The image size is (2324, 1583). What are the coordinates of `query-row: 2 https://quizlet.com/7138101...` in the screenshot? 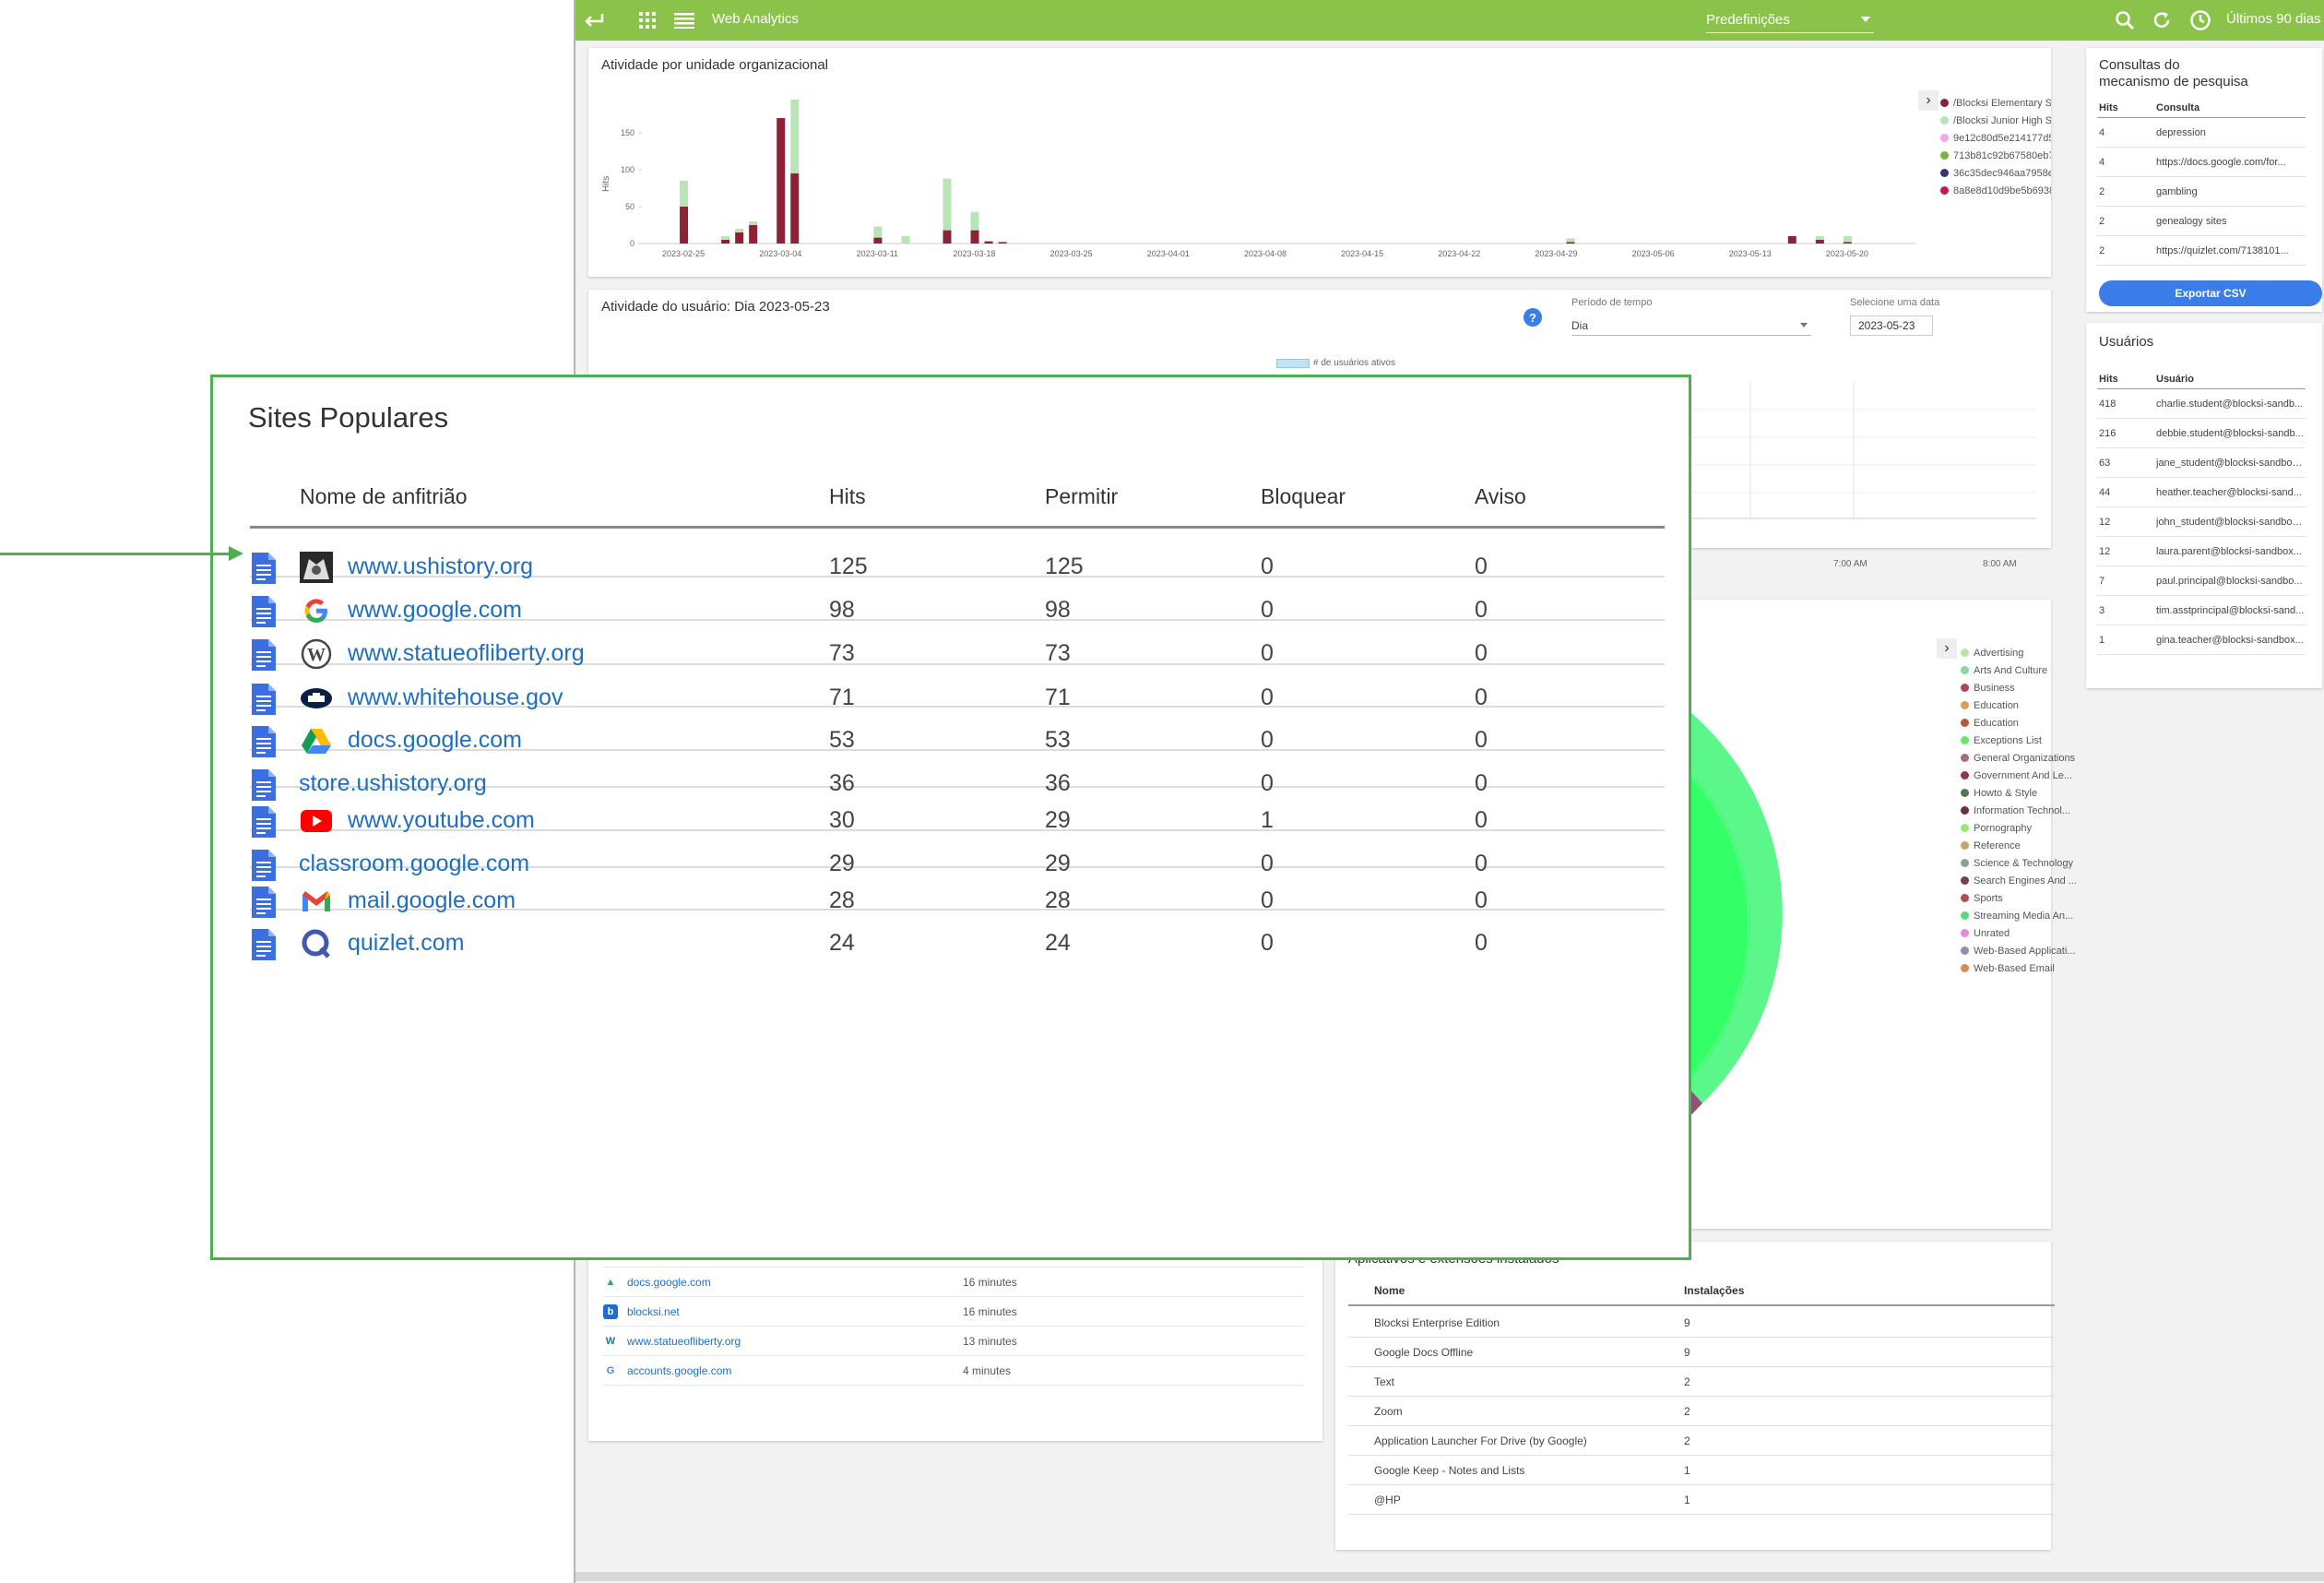 It's located at (2201, 251).